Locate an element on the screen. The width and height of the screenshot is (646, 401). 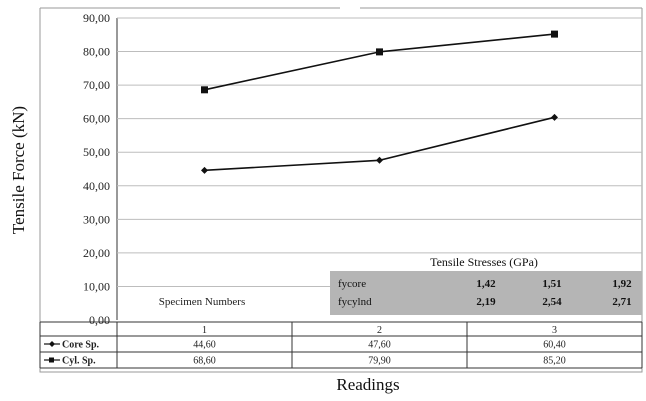
stress-row-label: fycylnd is located at coordinates (355, 302).